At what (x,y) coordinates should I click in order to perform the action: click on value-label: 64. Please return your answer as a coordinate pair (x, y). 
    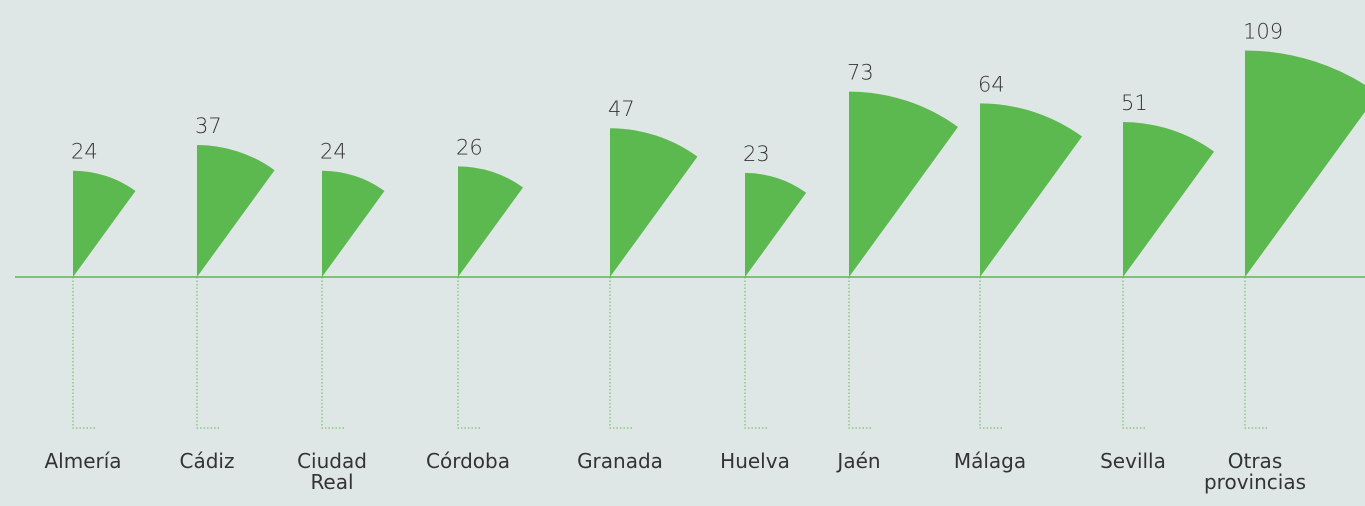
    Looking at the image, I should click on (991, 84).